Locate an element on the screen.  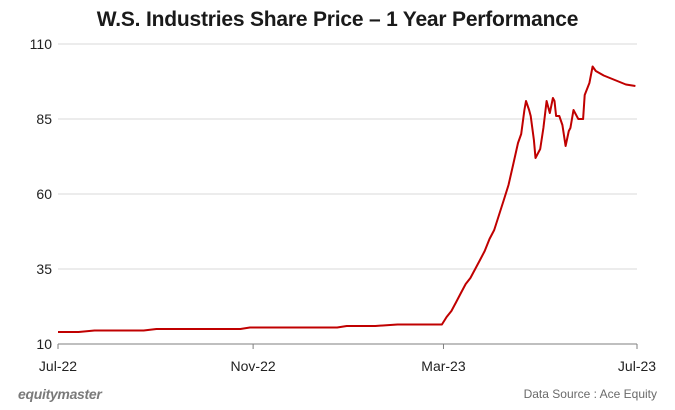
x-tick-labels: Jul-22 Nov-22 Mar-23 Jul-23 is located at coordinates (347, 366).